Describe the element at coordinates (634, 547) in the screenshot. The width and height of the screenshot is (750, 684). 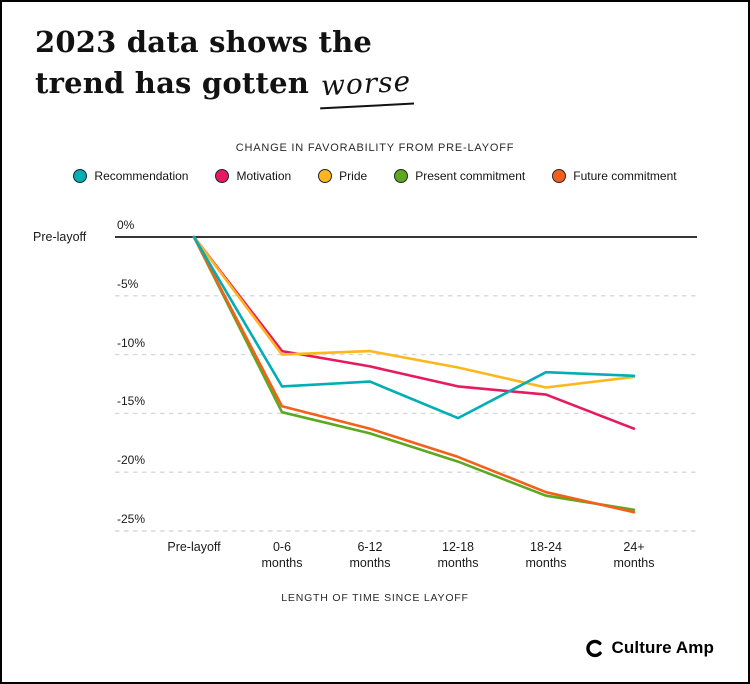
I see `x-tick-label-line: 24+` at that location.